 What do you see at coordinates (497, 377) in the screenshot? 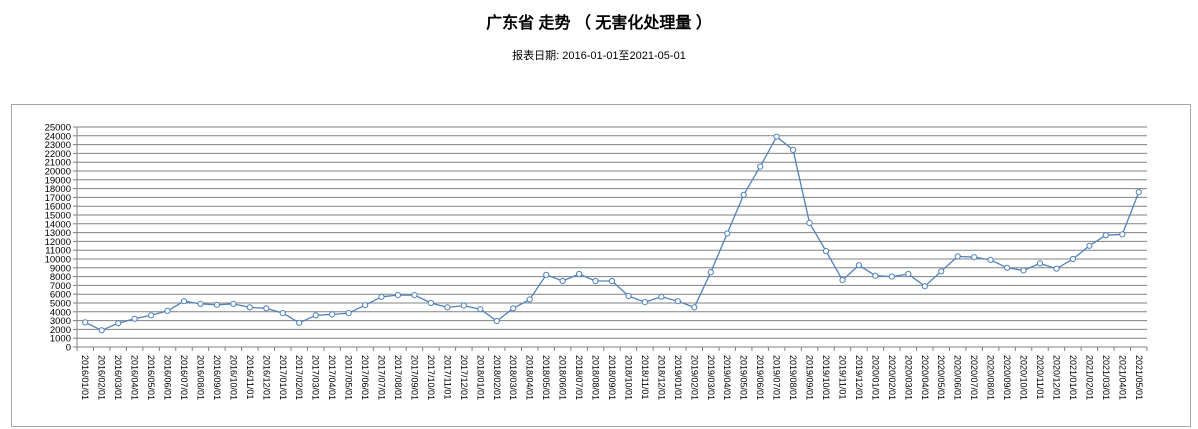
I see `x-axis-tick-label: 2018/02/01` at bounding box center [497, 377].